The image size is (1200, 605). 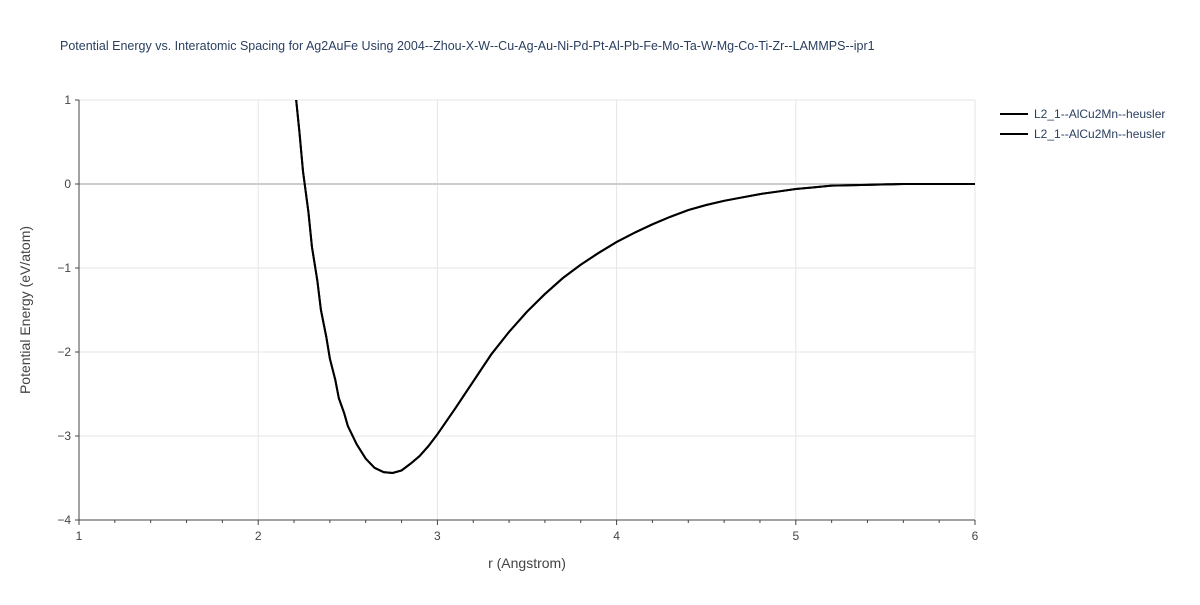 I want to click on x-tick-label: 3, so click(x=437, y=536).